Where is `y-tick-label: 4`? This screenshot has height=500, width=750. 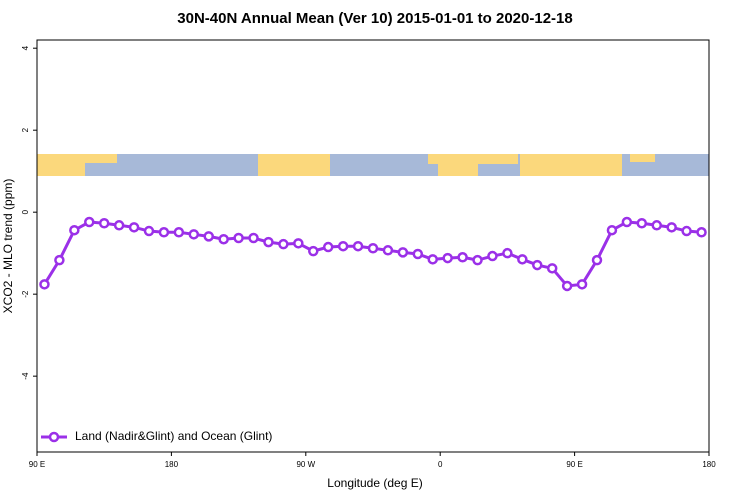 y-tick-label: 4 is located at coordinates (25, 47).